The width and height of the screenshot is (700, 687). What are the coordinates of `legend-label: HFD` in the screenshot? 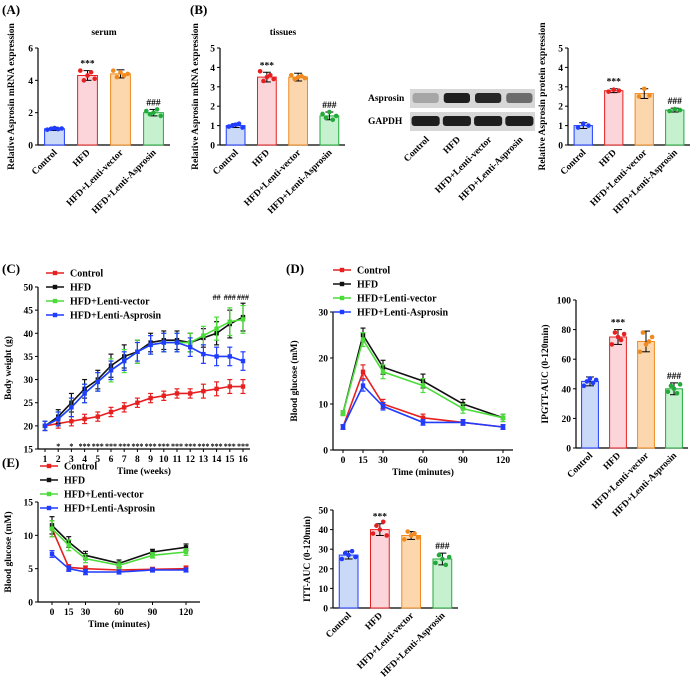 It's located at (367, 285).